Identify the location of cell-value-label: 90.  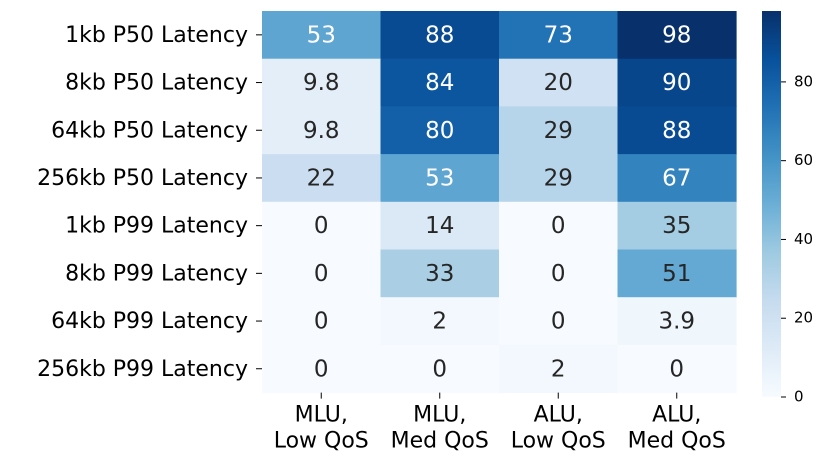
(676, 83).